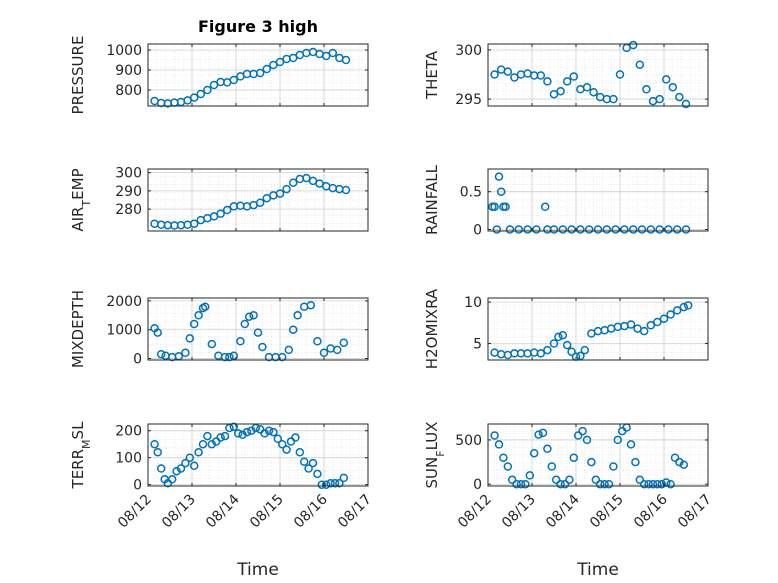 Image resolution: width=778 pixels, height=583 pixels. What do you see at coordinates (607, 512) in the screenshot?
I see `x-tick-label: 08/15` at bounding box center [607, 512].